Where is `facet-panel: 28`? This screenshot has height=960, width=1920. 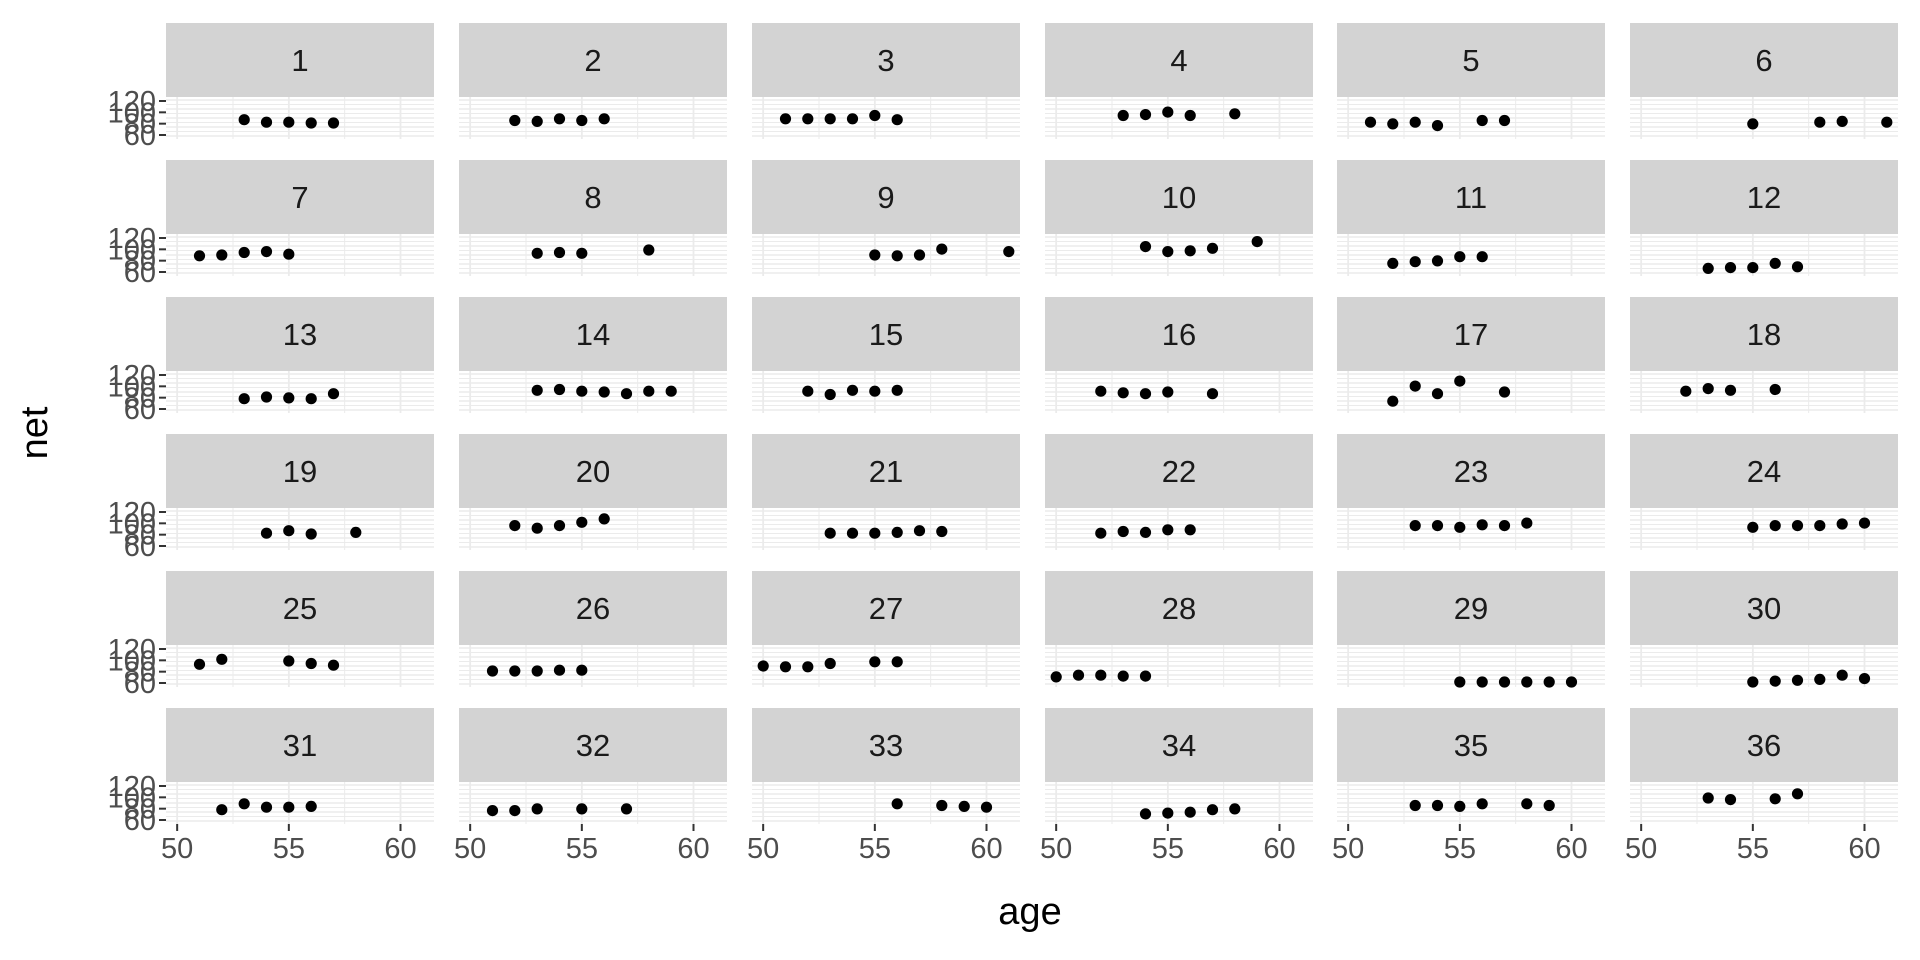 facet-panel: 28 is located at coordinates (1179, 629).